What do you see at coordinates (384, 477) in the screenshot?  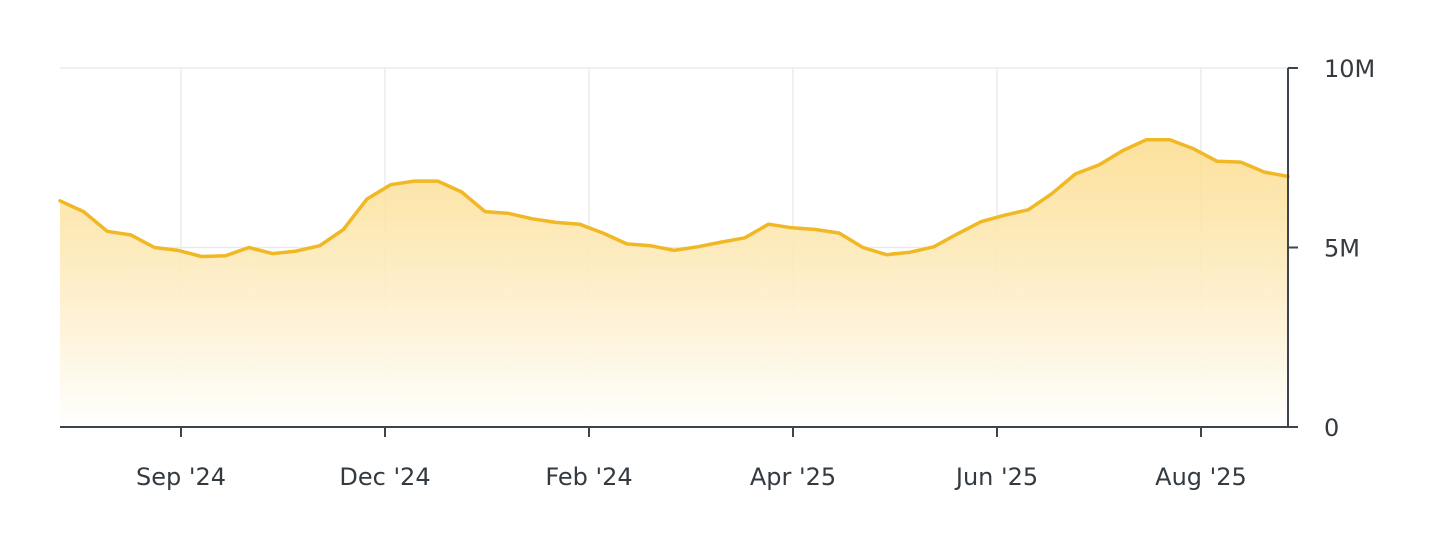 I see `x-tick-label: Dec '24` at bounding box center [384, 477].